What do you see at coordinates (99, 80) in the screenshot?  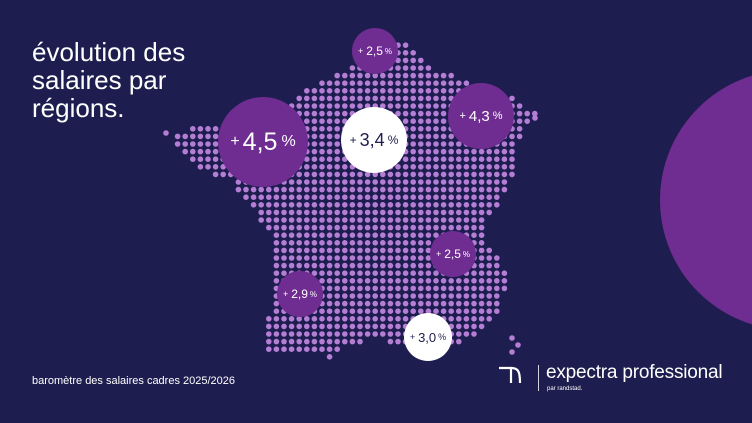 I see `title-line-2: salaires par` at bounding box center [99, 80].